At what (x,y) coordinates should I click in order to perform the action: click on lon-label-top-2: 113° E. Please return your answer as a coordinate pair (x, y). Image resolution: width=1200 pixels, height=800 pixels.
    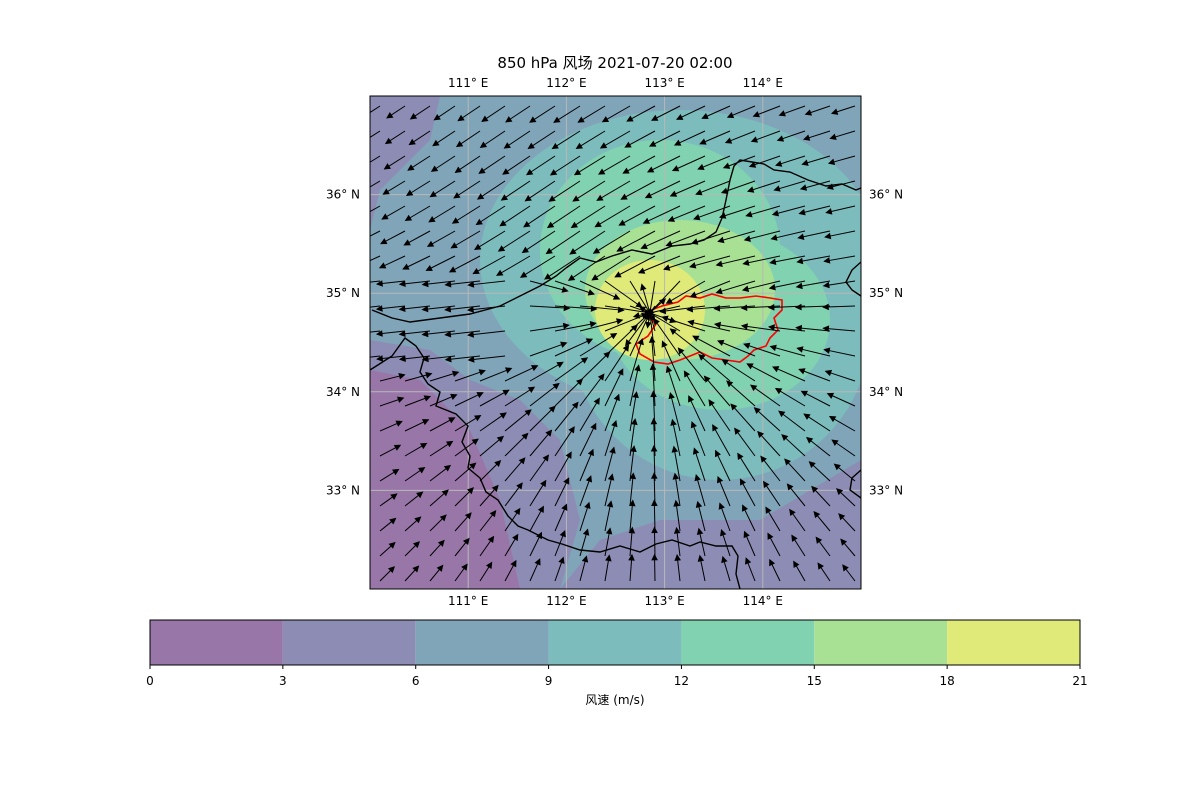
    Looking at the image, I should click on (664, 83).